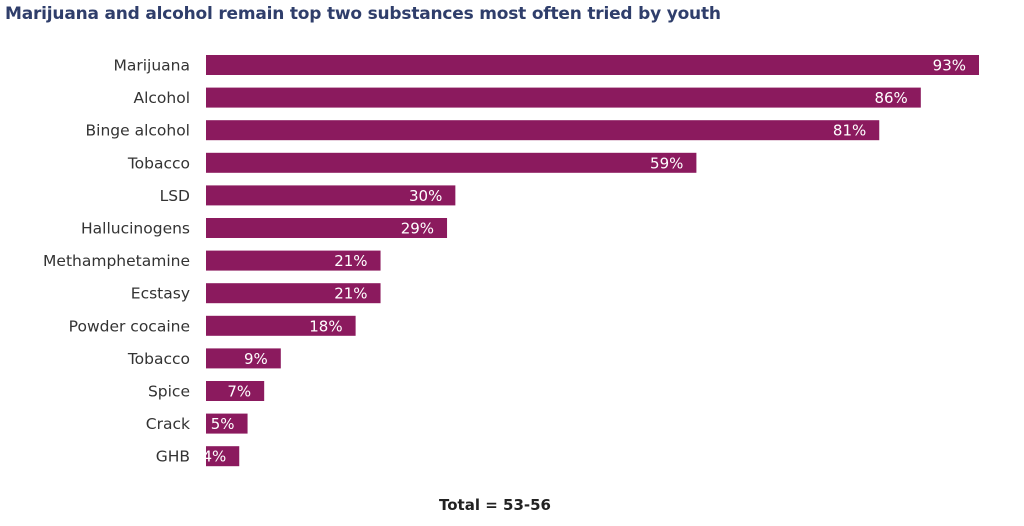 The image size is (1024, 526). I want to click on category-label: Crack, so click(168, 424).